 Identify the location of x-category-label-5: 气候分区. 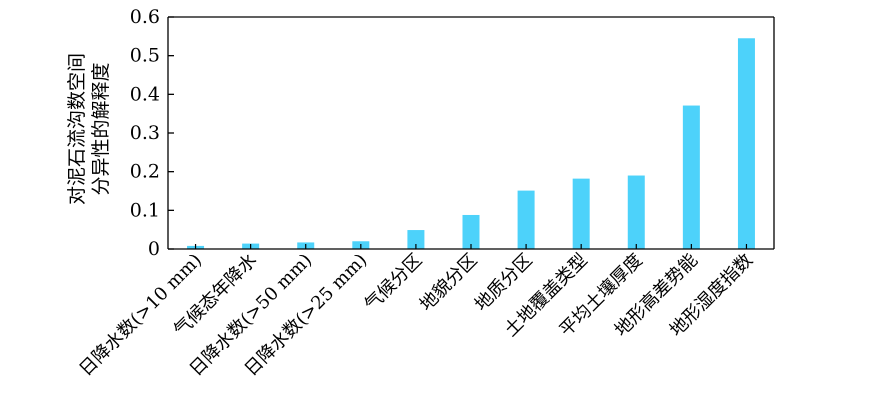
(394, 283).